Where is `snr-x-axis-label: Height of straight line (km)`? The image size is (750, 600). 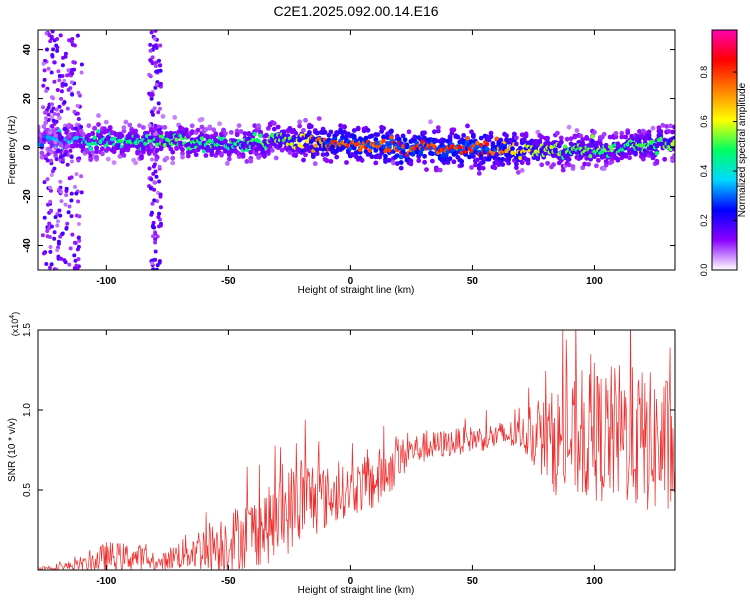 snr-x-axis-label: Height of straight line (km) is located at coordinates (356, 590).